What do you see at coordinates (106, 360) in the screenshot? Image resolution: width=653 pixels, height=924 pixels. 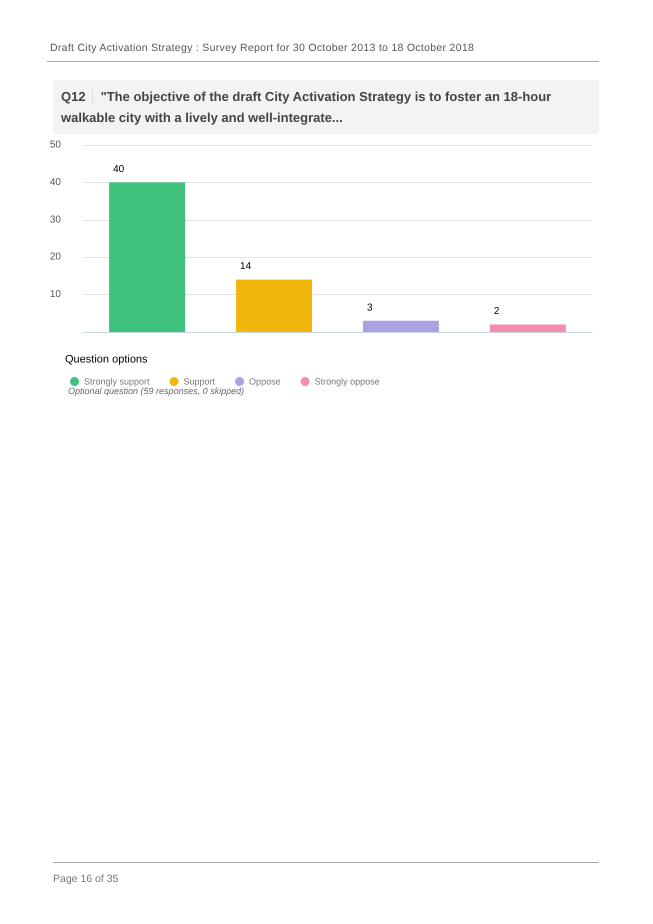 I see `legend-title: Question options` at bounding box center [106, 360].